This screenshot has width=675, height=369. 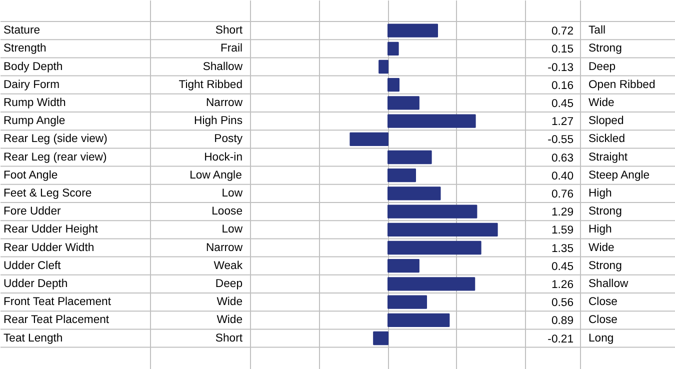 What do you see at coordinates (216, 175) in the screenshot?
I see `text: Low Angle` at bounding box center [216, 175].